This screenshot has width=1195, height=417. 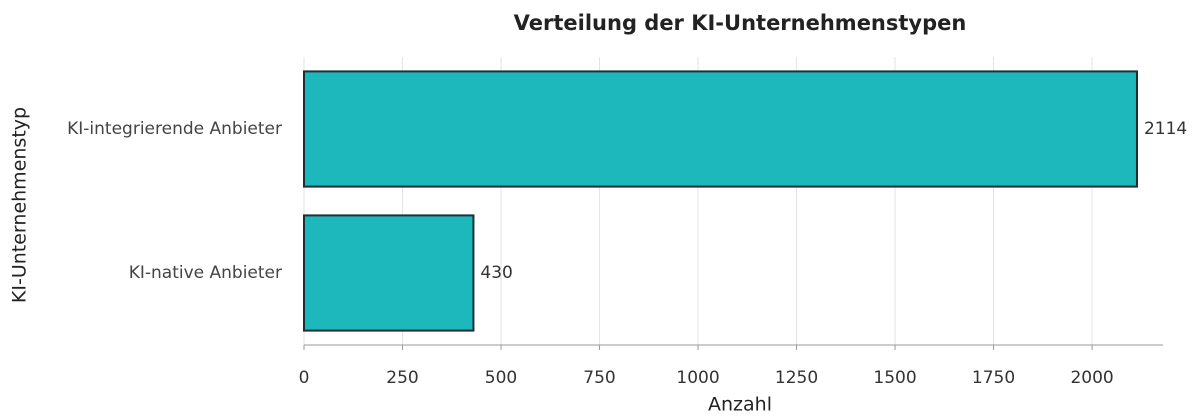 What do you see at coordinates (894, 378) in the screenshot?
I see `x-tick-label: 1500` at bounding box center [894, 378].